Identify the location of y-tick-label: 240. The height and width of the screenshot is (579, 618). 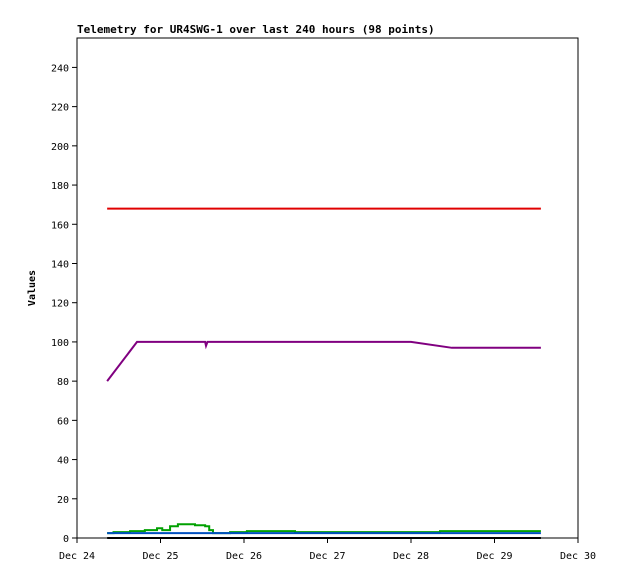
(60, 68).